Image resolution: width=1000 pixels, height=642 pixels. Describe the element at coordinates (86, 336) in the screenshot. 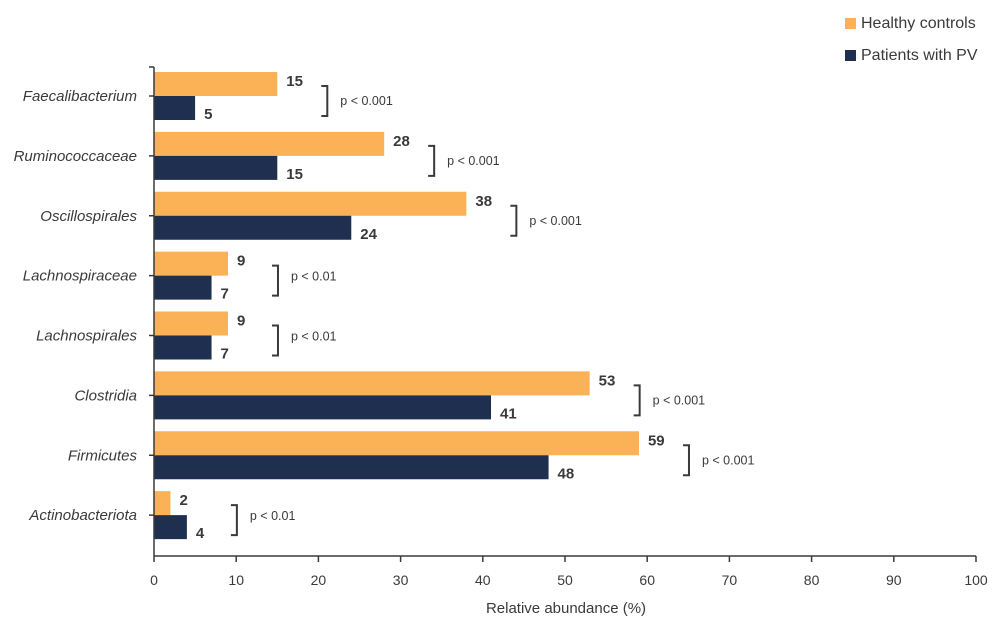

I see `category-label-4: Lachnospirales` at that location.